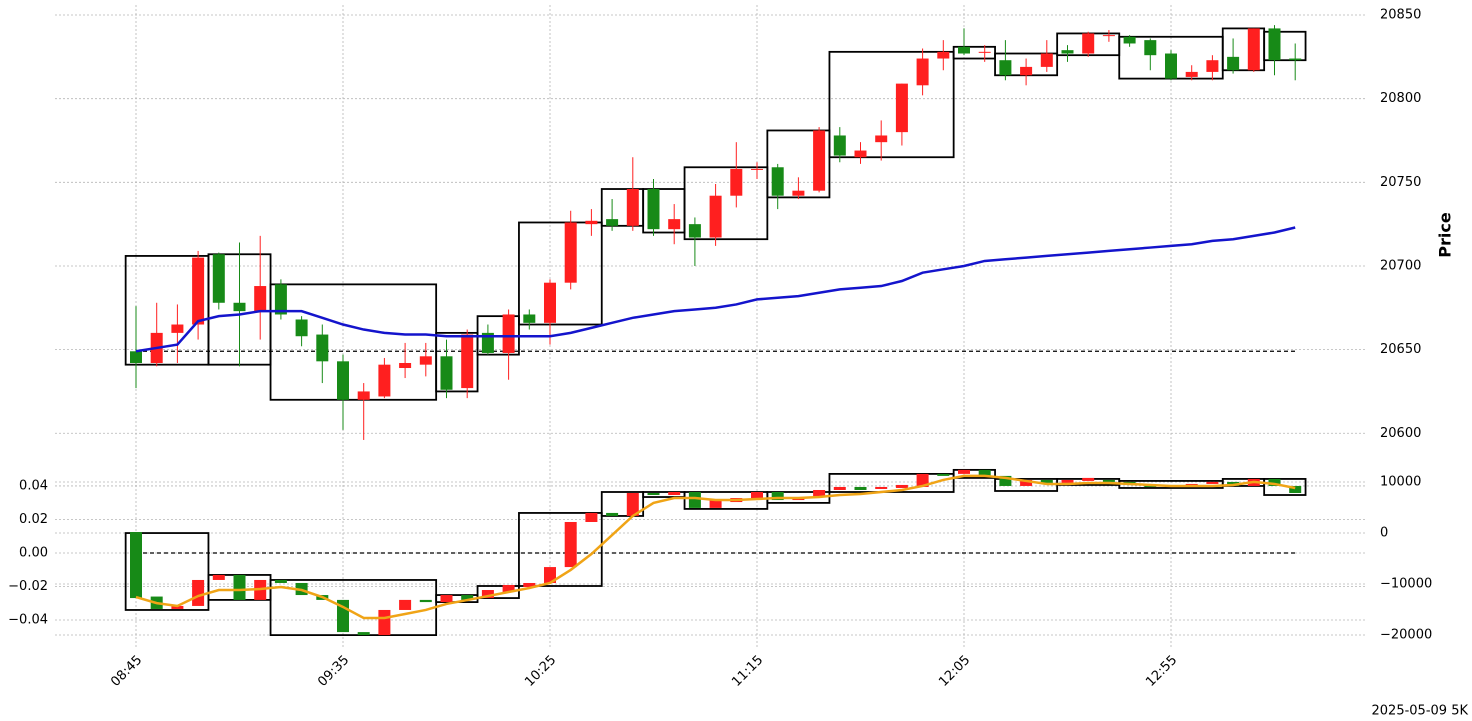 The height and width of the screenshot is (721, 1472). I want to click on y-tick-label: 0.00, so click(33, 552).